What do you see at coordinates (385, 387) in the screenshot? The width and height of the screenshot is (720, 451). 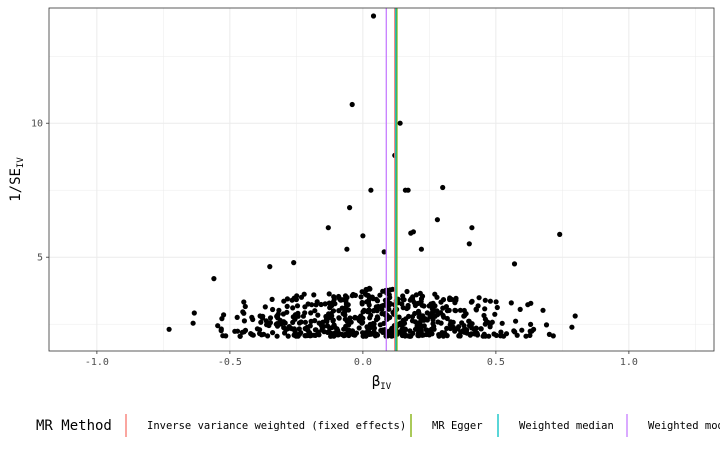 I see `x-axis-title-subscript: IV` at bounding box center [385, 387].